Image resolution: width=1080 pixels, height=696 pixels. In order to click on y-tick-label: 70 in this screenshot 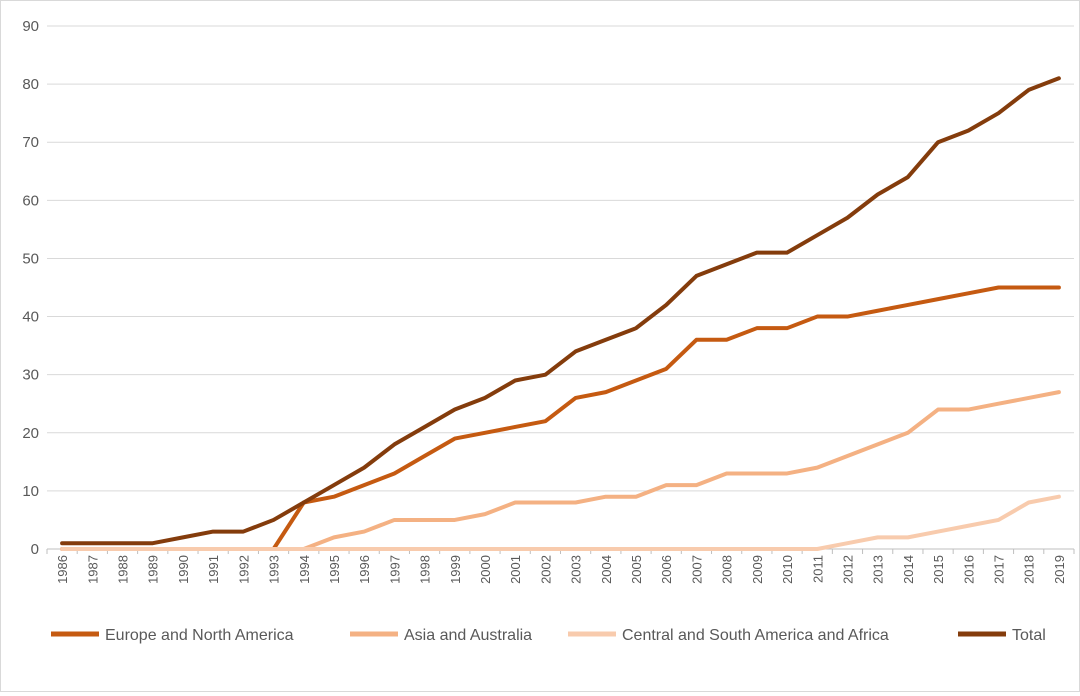, I will do `click(30, 142)`.